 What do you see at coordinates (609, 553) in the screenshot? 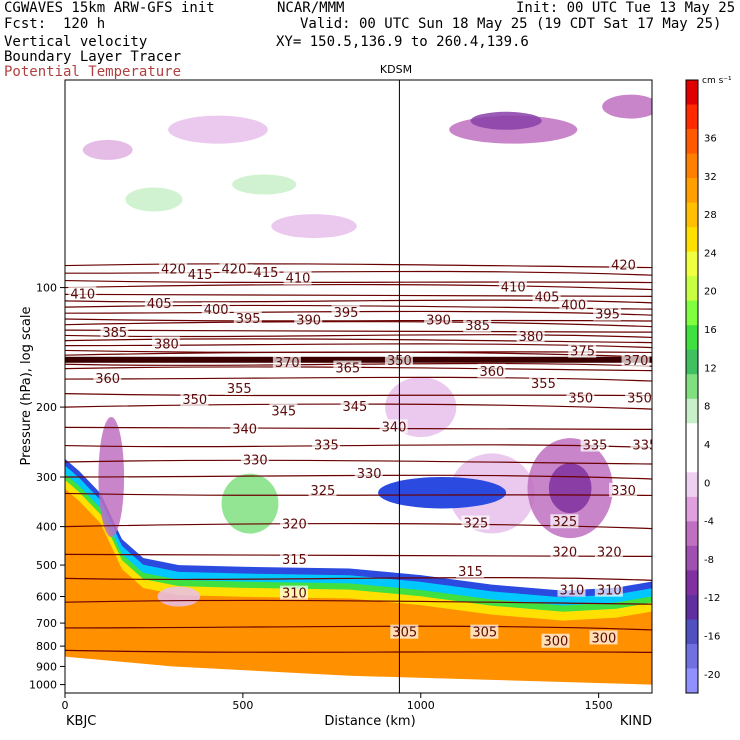
I see `theta-label-47: 320` at bounding box center [609, 553].